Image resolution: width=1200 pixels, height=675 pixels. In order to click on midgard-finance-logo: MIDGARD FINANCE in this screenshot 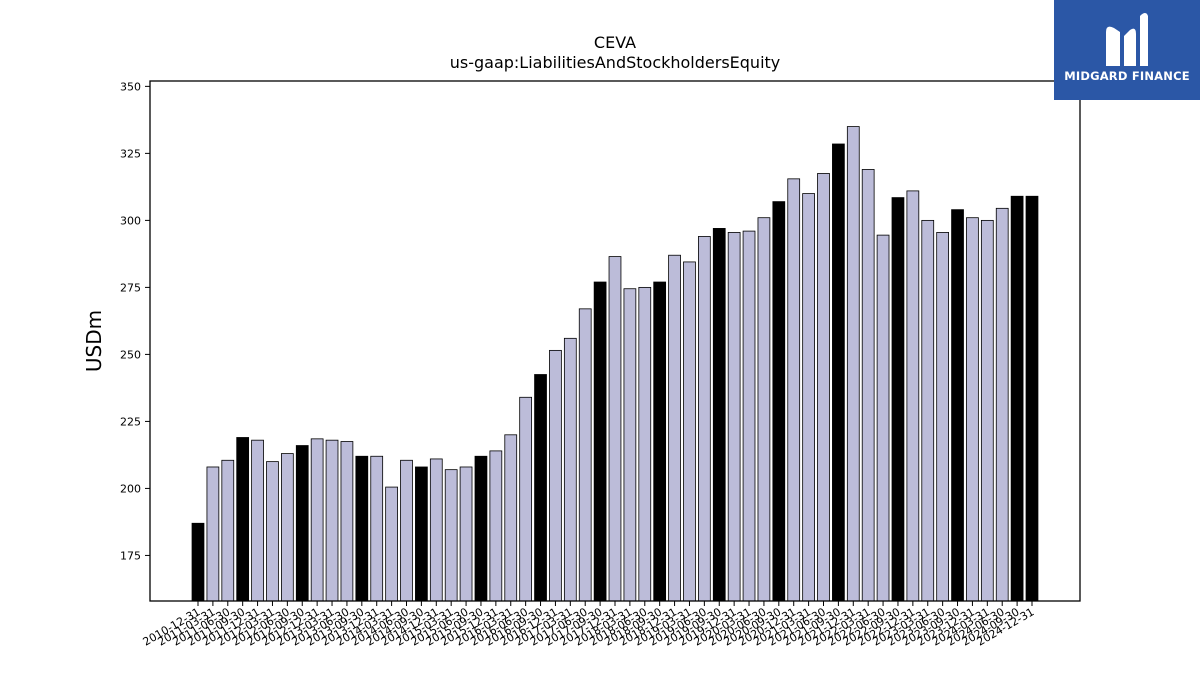, I will do `click(1127, 50)`.